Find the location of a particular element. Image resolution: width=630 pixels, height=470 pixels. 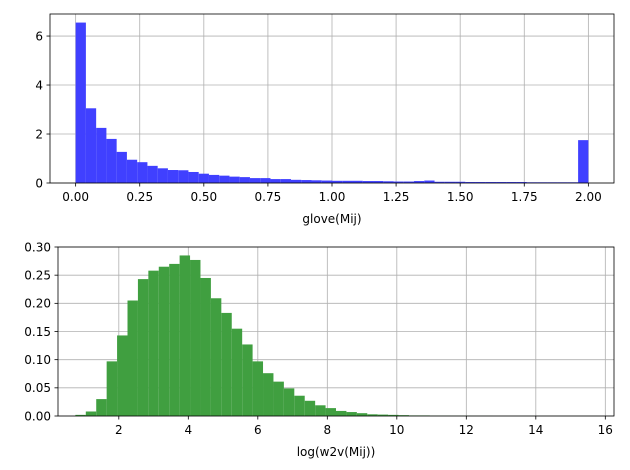

top-x-tick-label: 1.75 is located at coordinates (524, 197).